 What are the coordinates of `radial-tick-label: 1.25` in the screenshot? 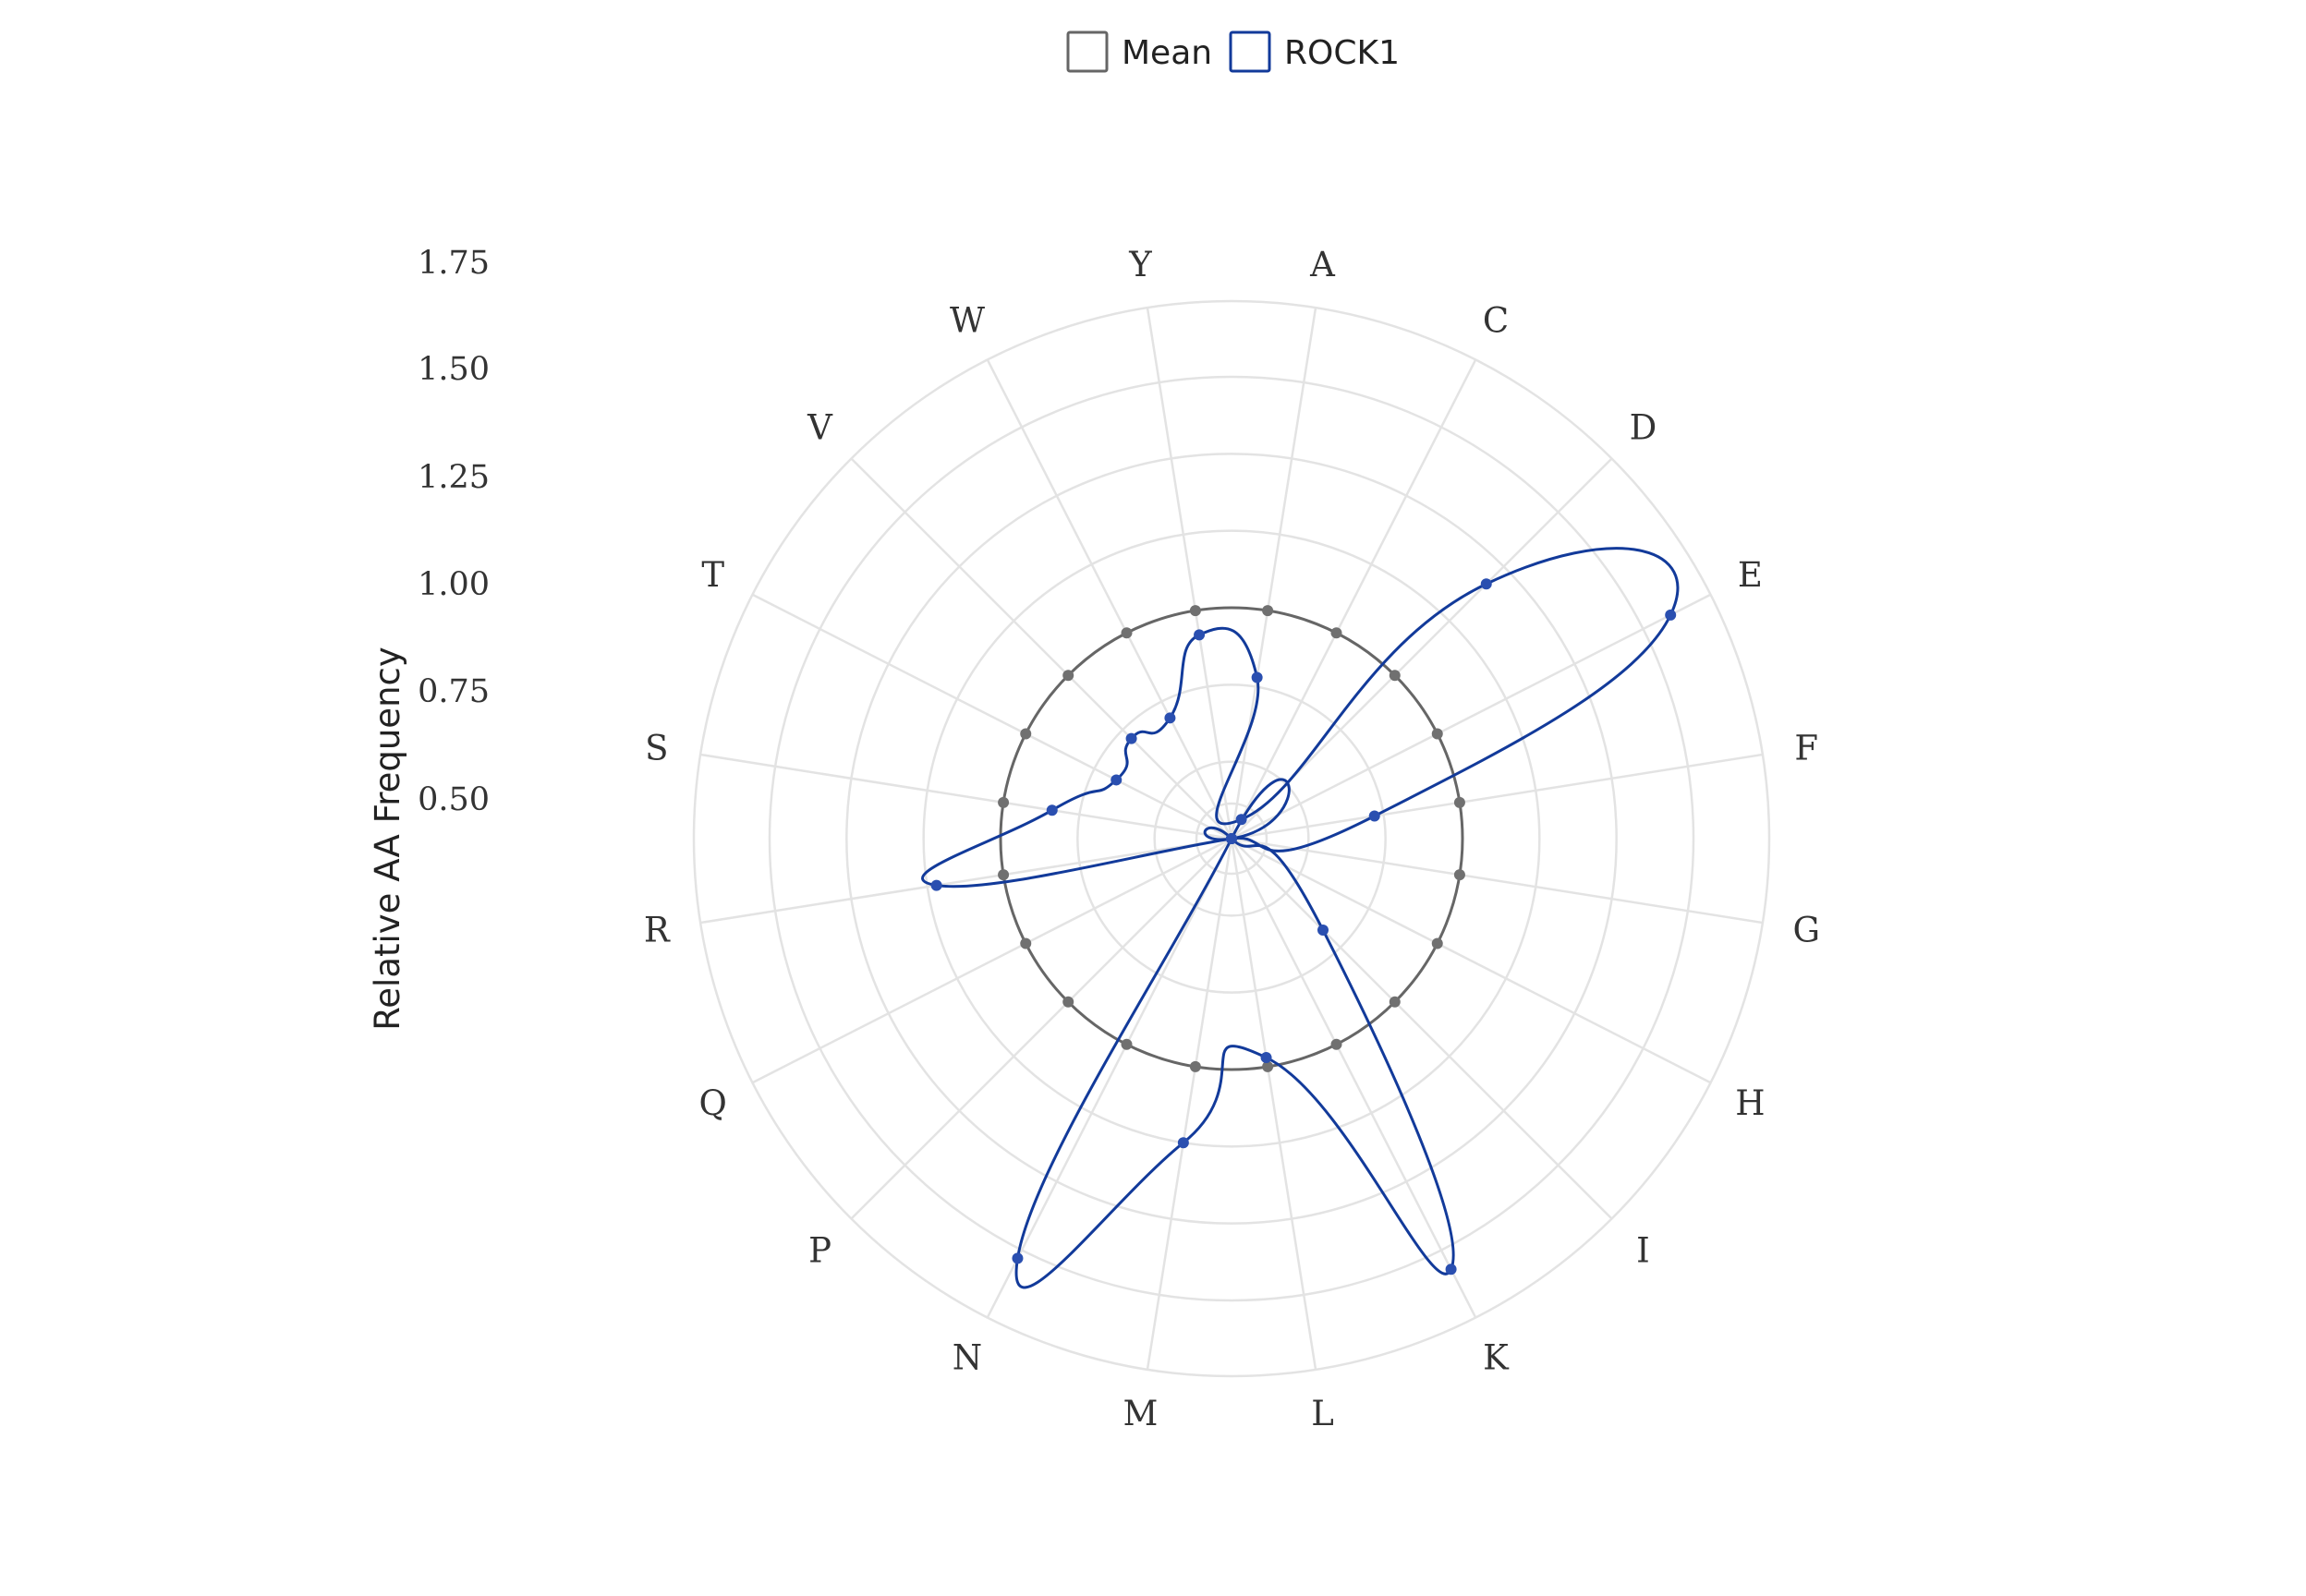 It's located at (454, 477).